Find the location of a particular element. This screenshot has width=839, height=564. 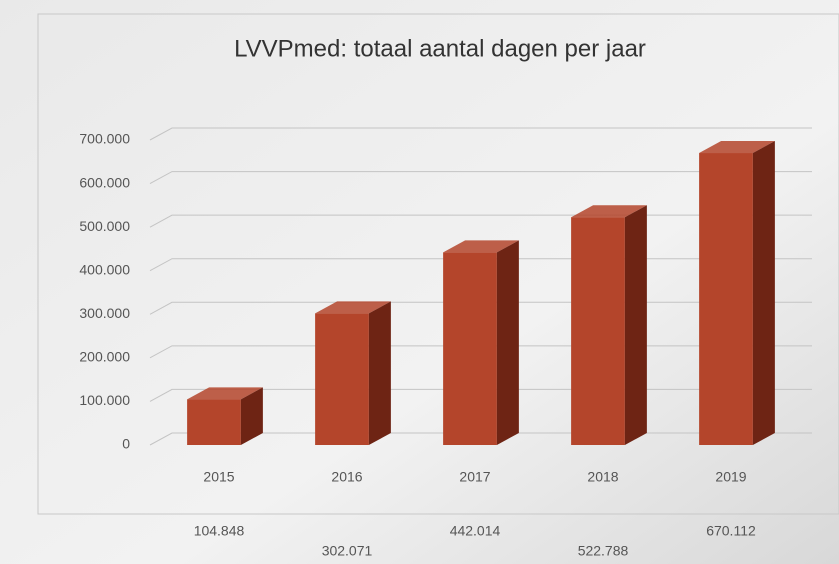

value-label: 522.788 is located at coordinates (603, 551).